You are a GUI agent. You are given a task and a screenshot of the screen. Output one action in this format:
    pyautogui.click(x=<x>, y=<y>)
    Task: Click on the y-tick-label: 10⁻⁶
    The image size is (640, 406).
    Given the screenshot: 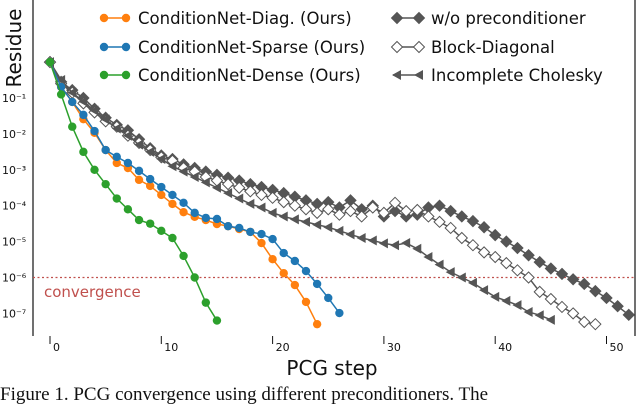 What is the action you would take?
    pyautogui.click(x=14, y=278)
    